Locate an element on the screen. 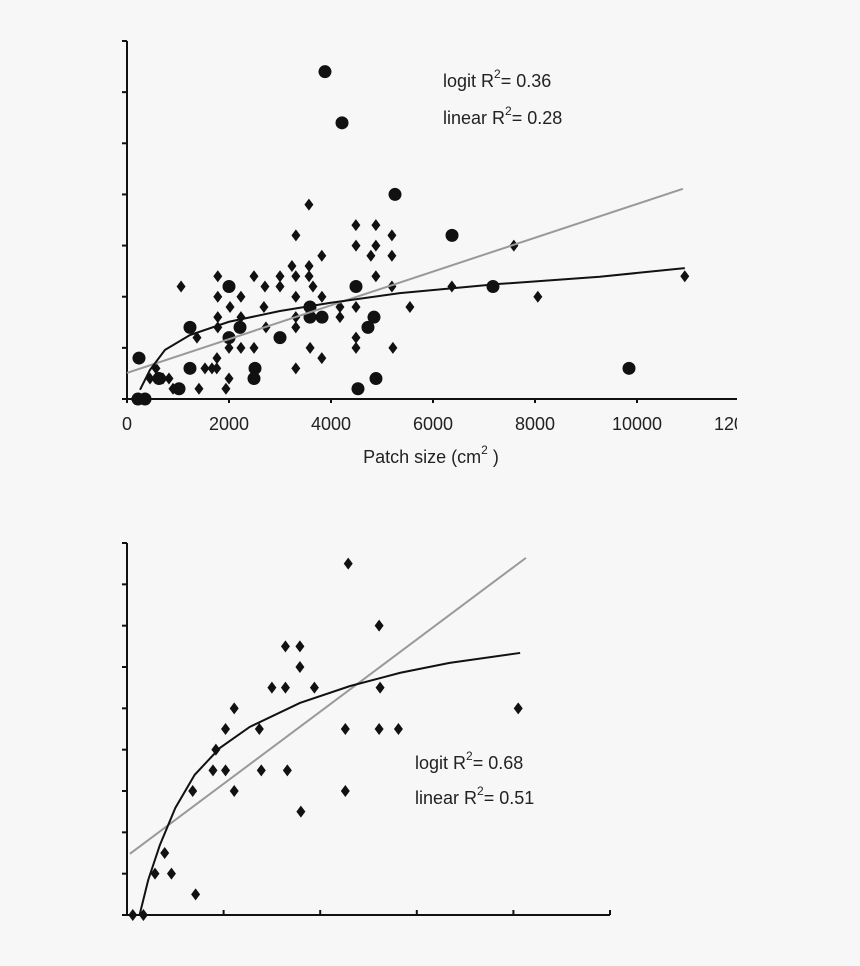 Image resolution: width=860 pixels, height=966 pixels. annotation-text: logit R is located at coordinates (468, 81).